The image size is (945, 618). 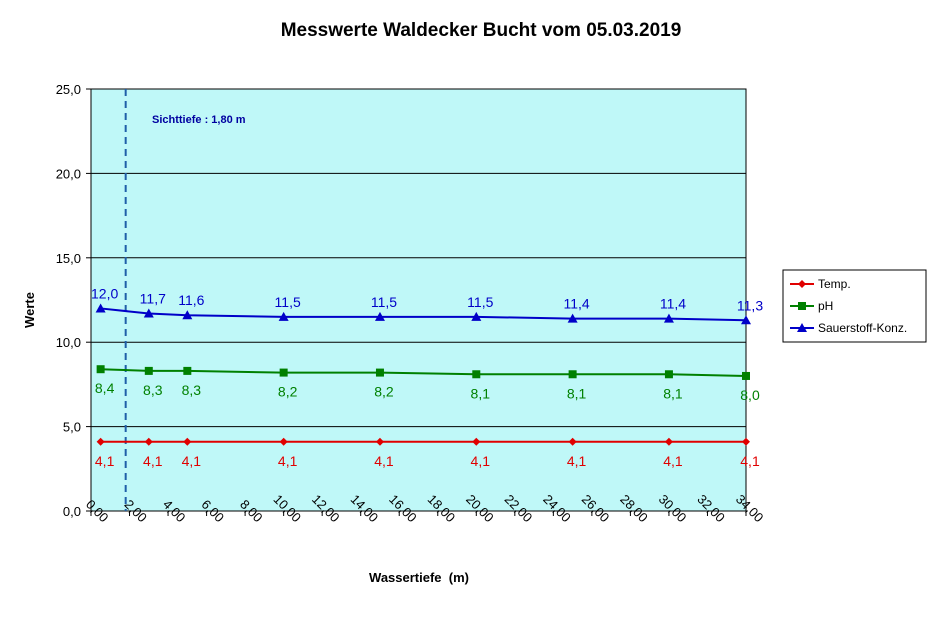 What do you see at coordinates (862, 328) in the screenshot?
I see `legend-label: Sauerstoff-Konz.` at bounding box center [862, 328].